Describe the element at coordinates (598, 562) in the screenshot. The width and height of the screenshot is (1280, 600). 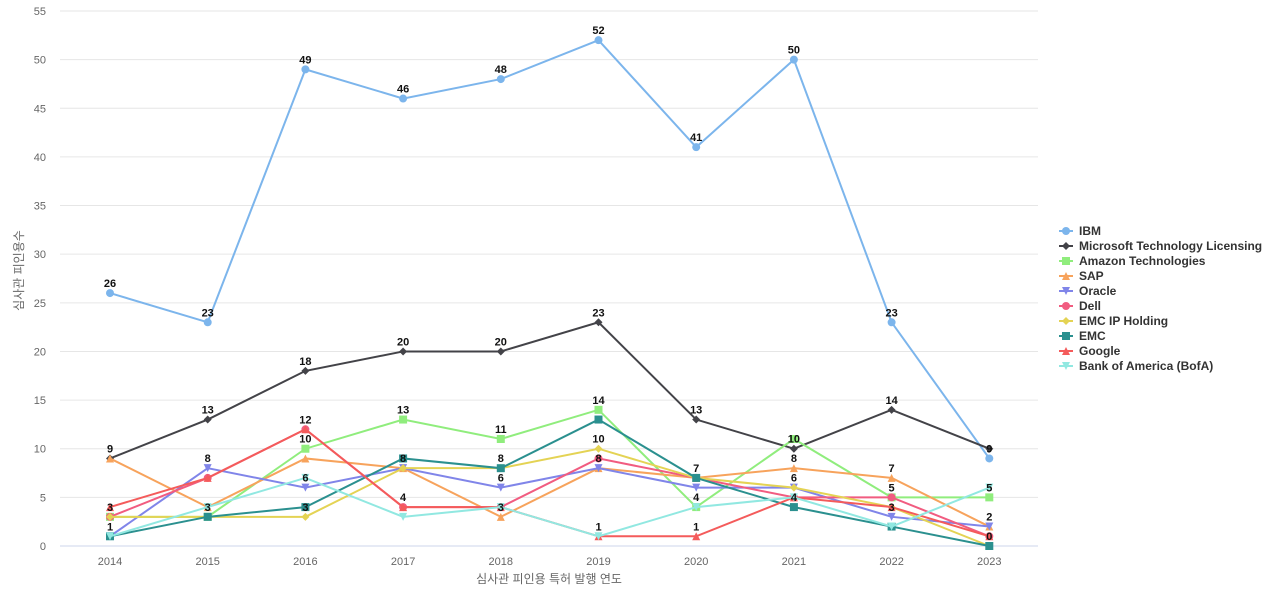
I see `x-tick-label: 2019` at that location.